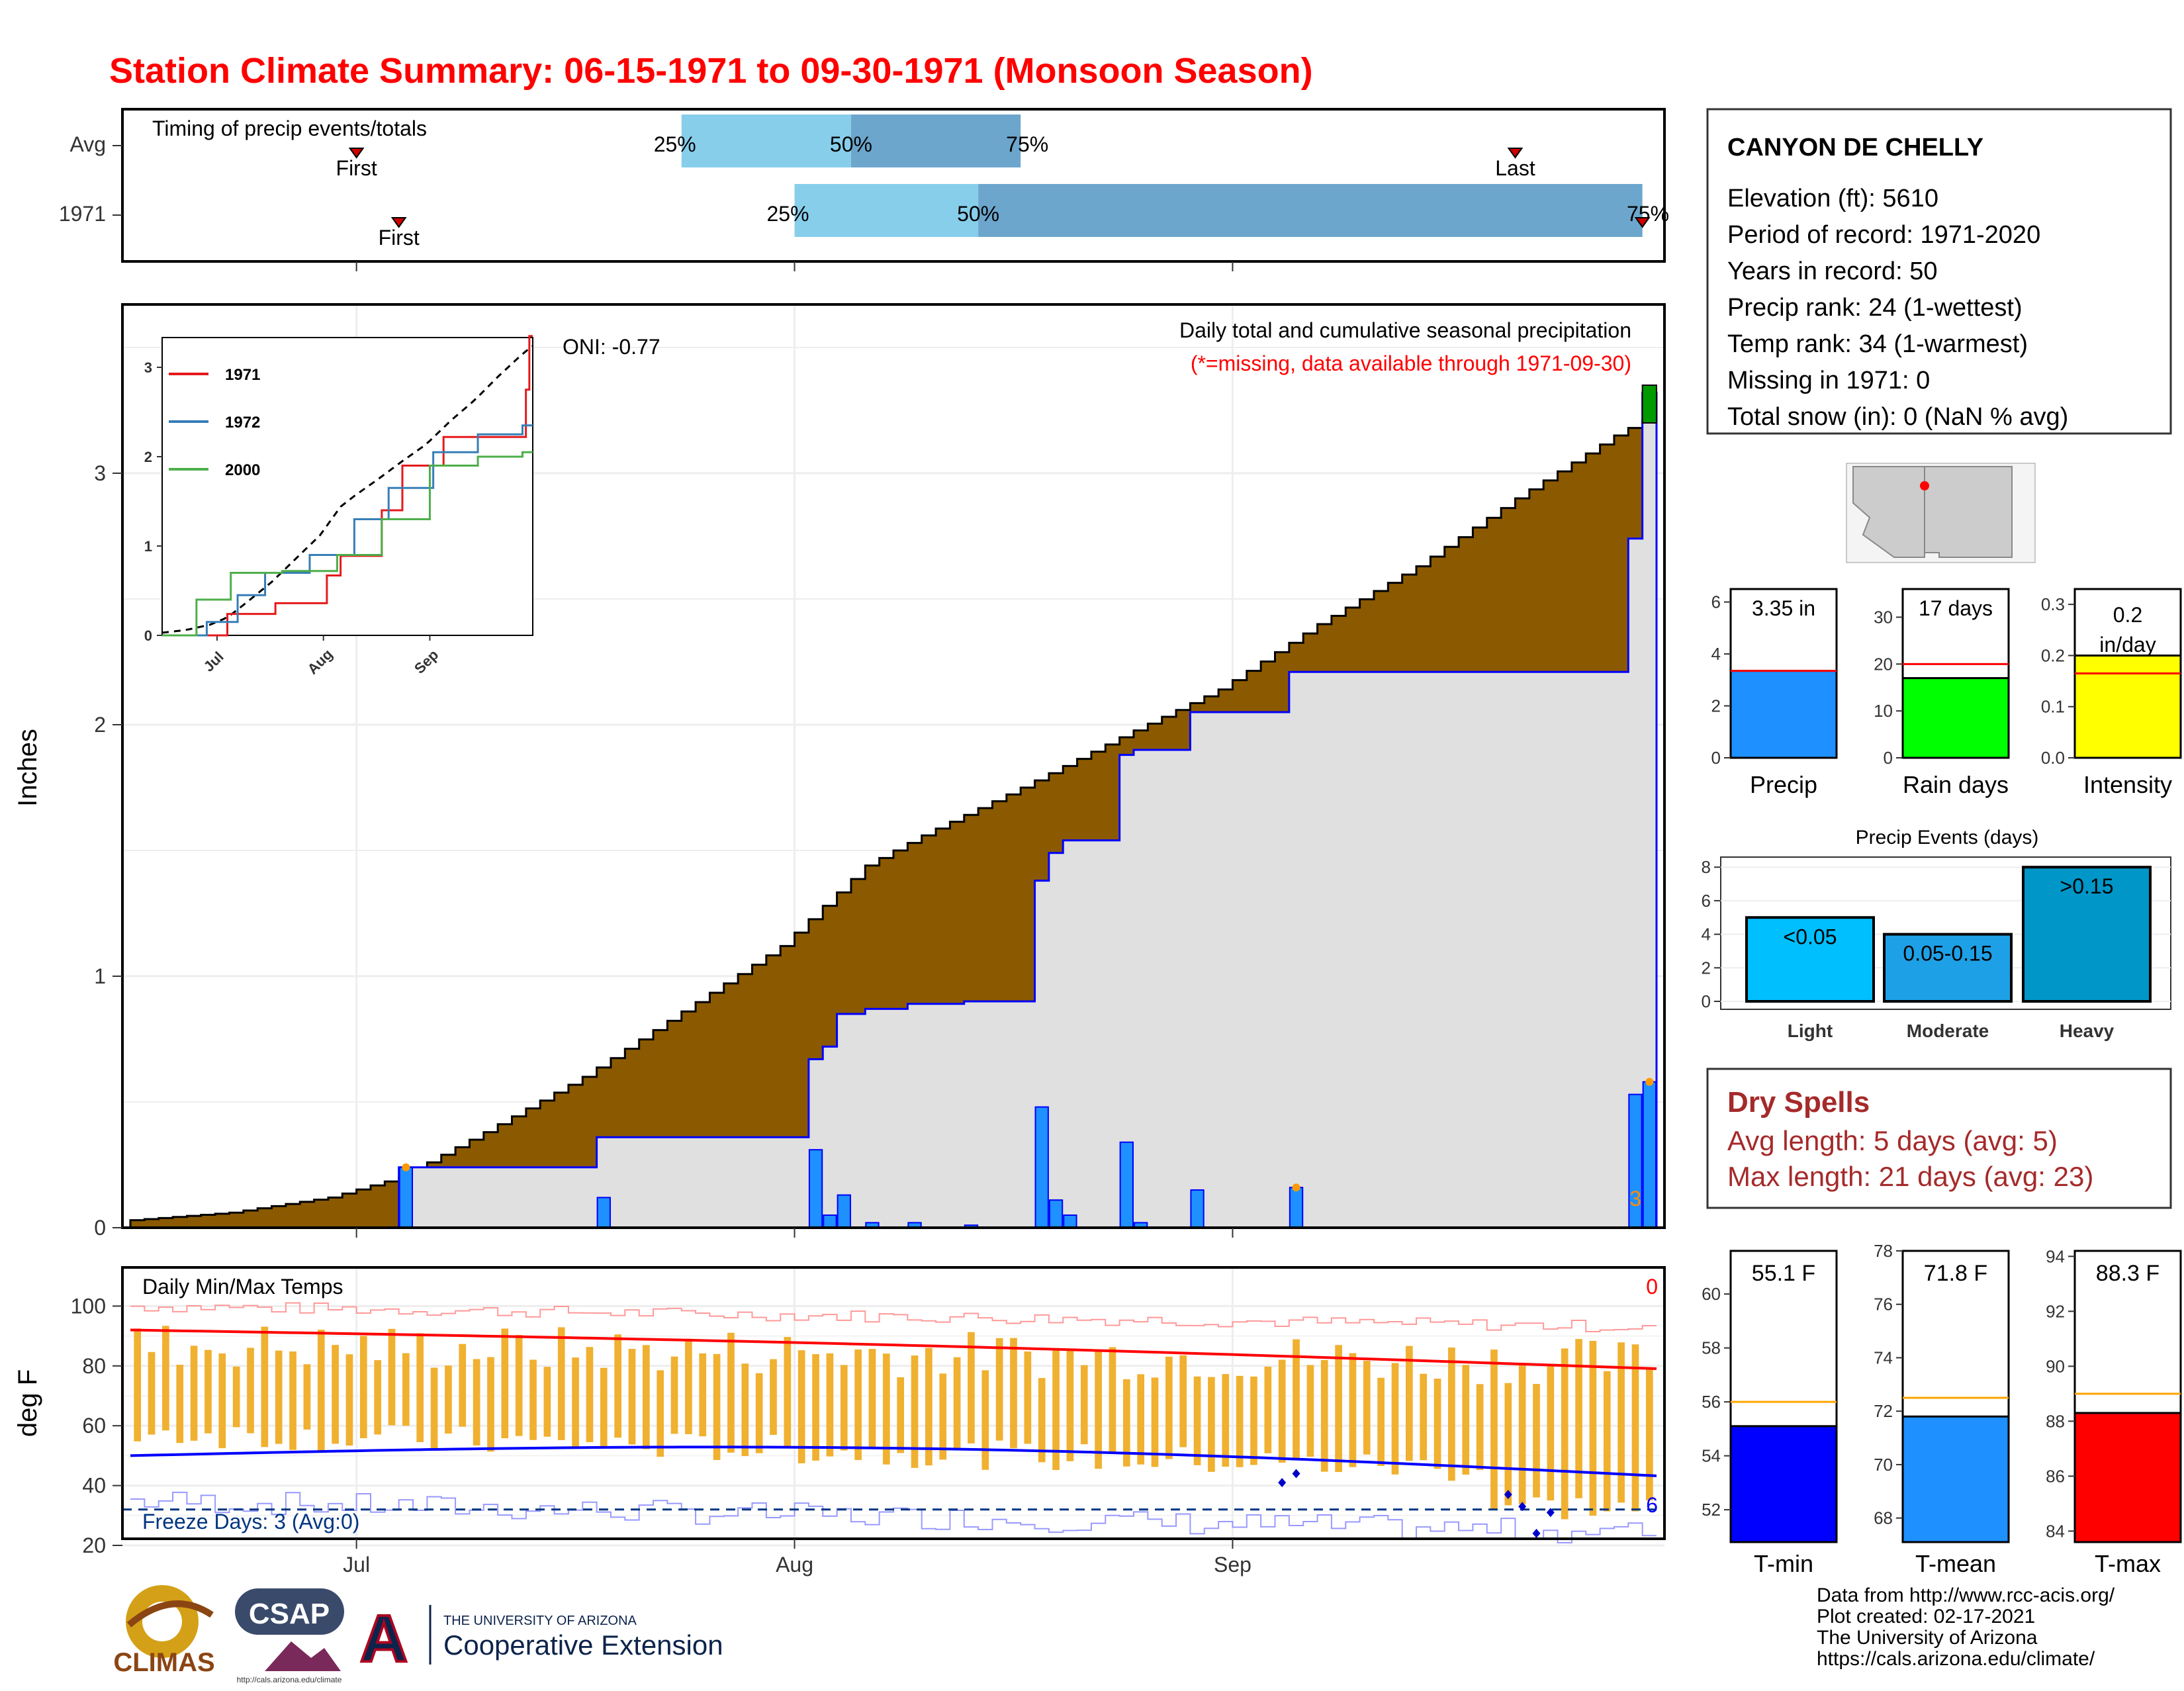 The image size is (2184, 1691). What do you see at coordinates (2114, 1411) in the screenshot?
I see `temp-summary-chart-t-max: 88.3 F 84 86 88 90 92 94 T-max` at bounding box center [2114, 1411].